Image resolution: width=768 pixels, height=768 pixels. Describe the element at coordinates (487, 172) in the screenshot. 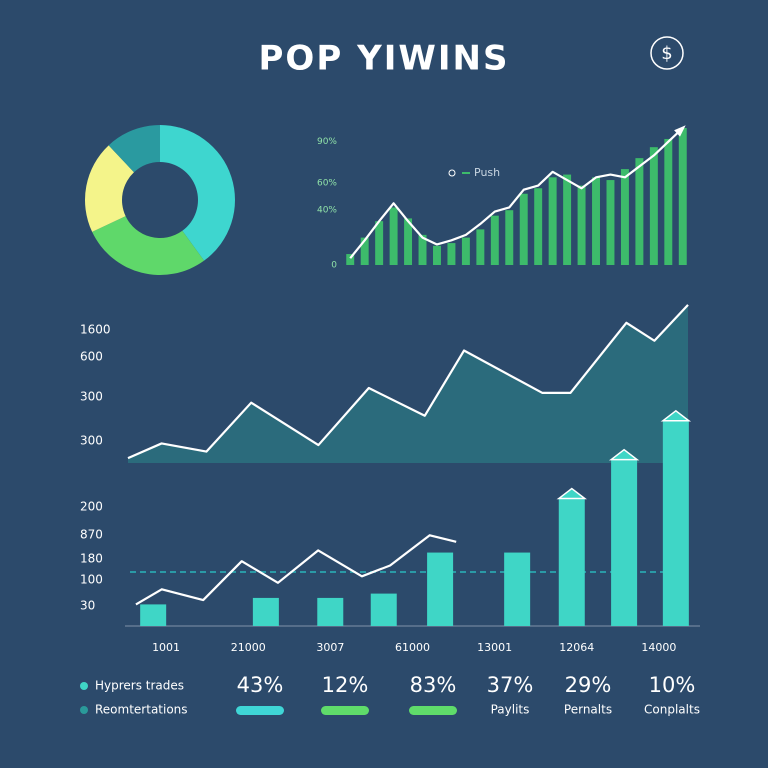

I see `legend-label: Push` at that location.